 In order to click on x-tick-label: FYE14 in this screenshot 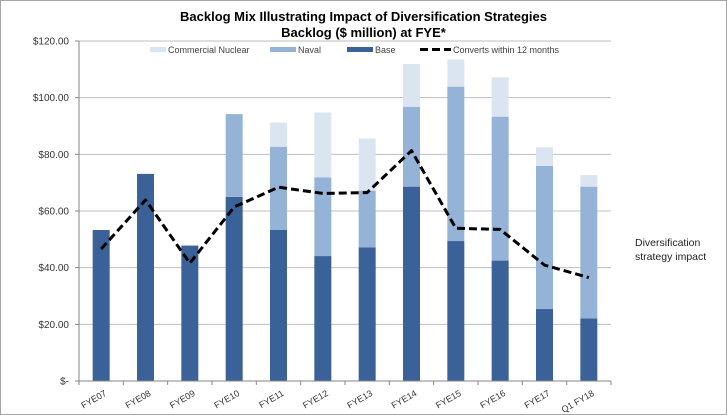, I will do `click(404, 399)`.